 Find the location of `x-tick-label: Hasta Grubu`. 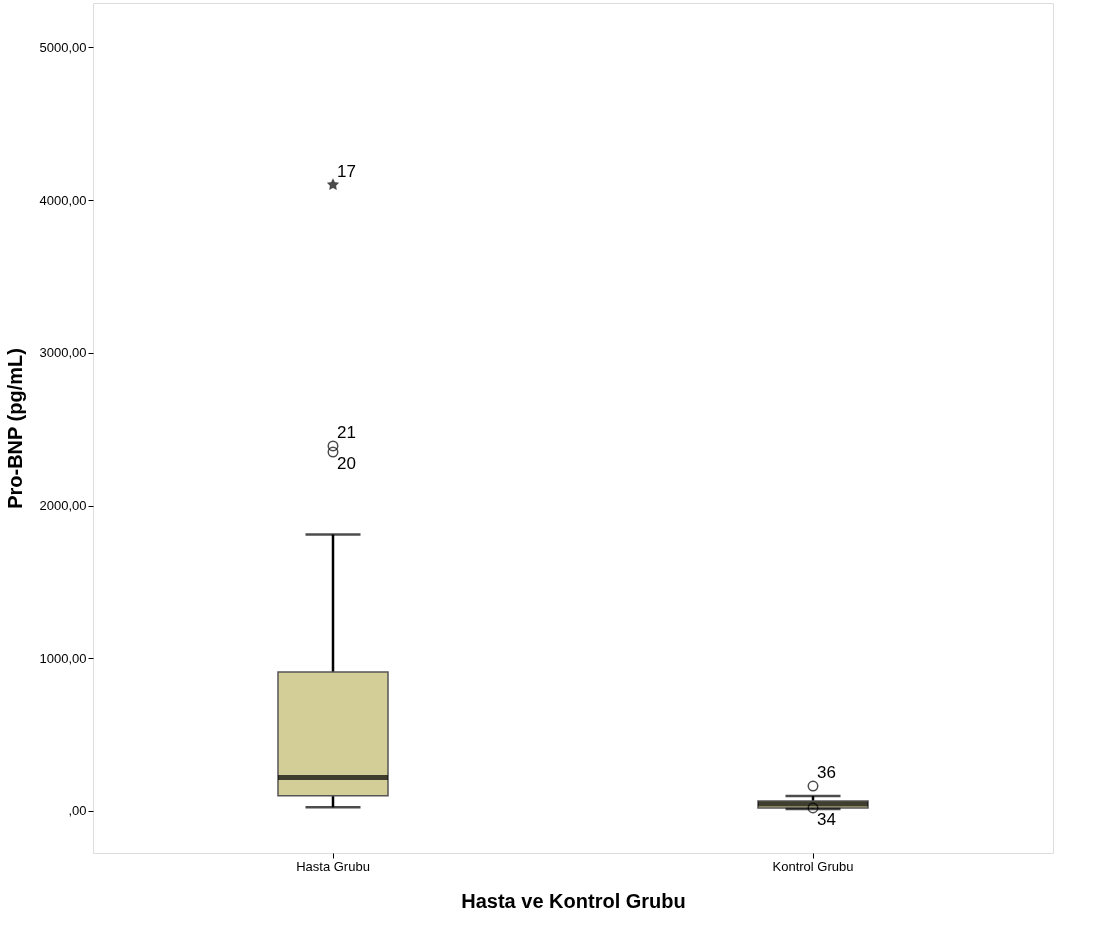

x-tick-label: Hasta Grubu is located at coordinates (333, 866).